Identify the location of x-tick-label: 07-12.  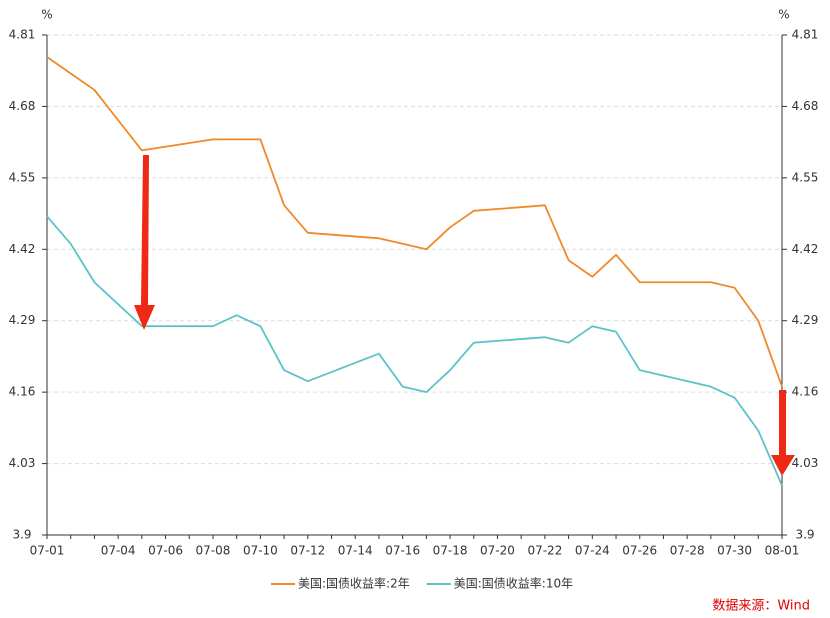
(307, 551).